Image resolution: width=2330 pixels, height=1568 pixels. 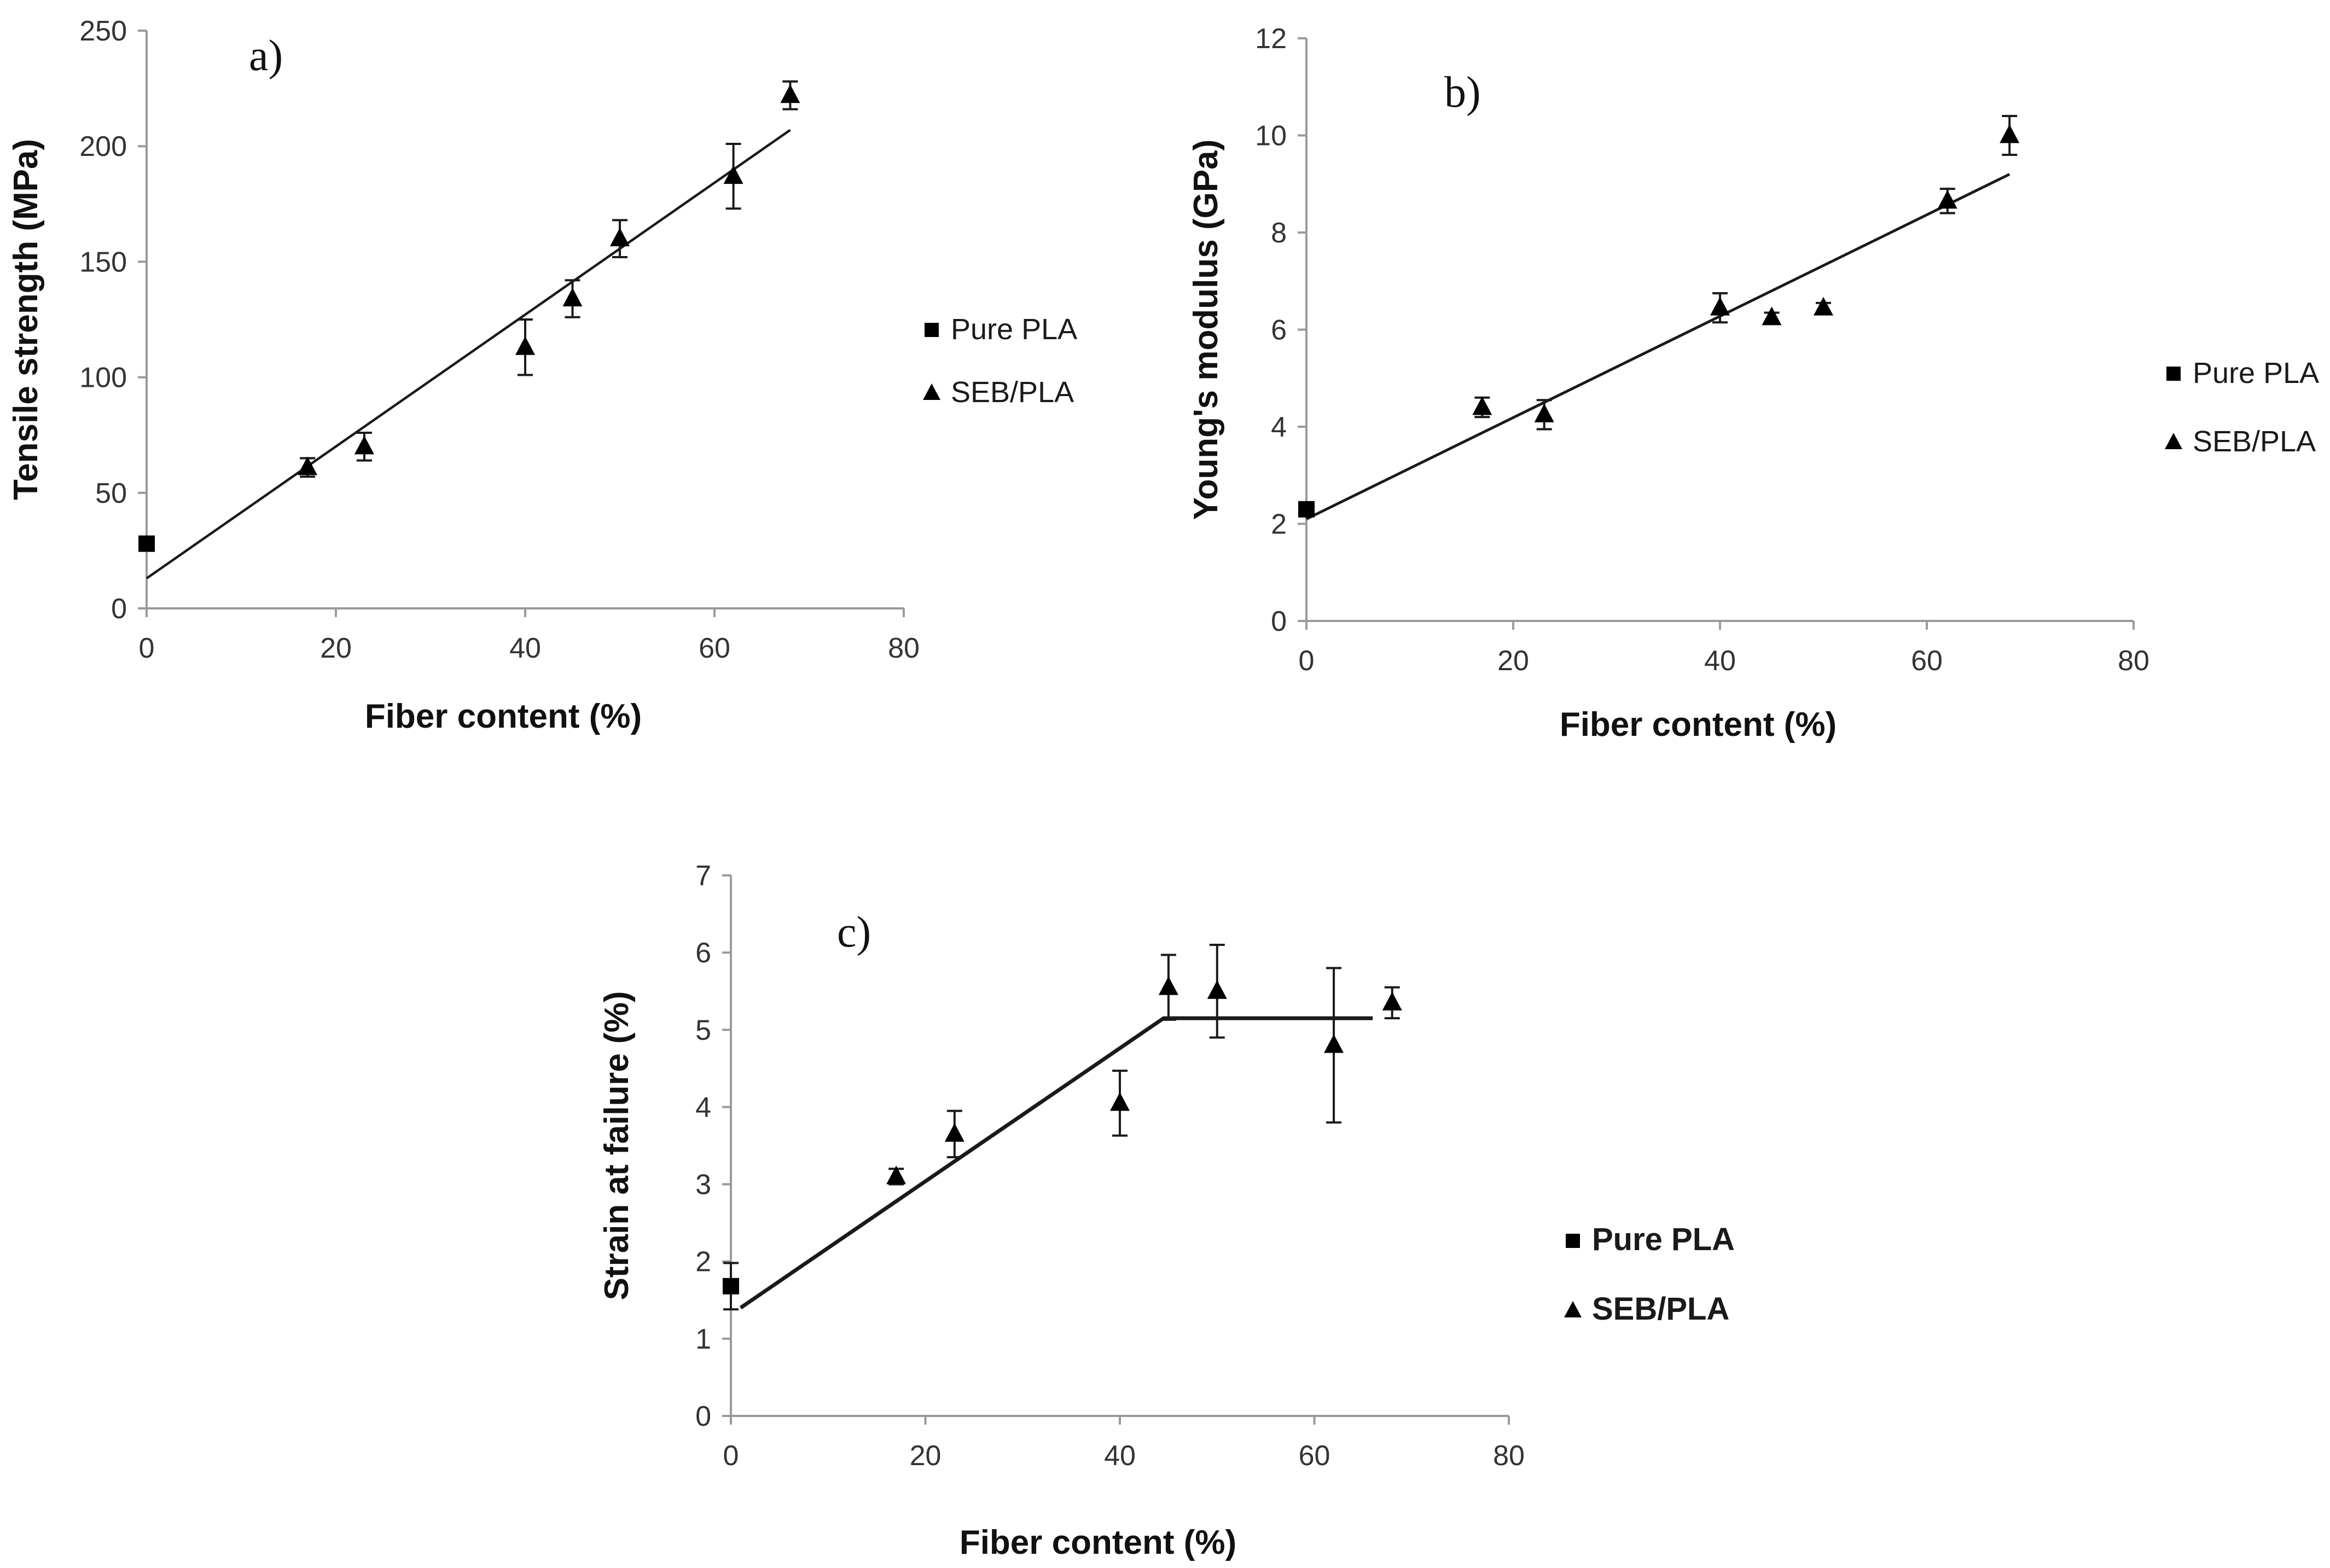 I want to click on y-tick-label: 7, so click(x=703, y=876).